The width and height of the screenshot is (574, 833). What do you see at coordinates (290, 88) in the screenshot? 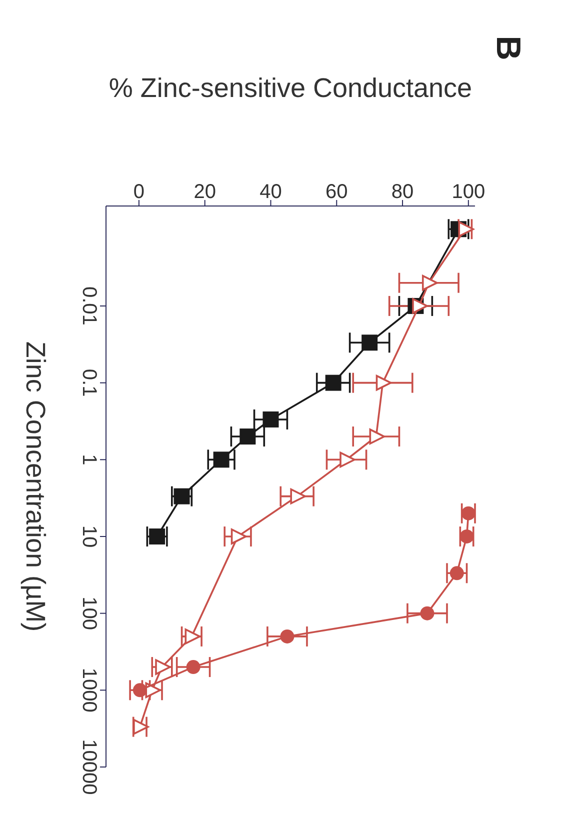
I see `x-axis-title: % Zinc-sensitive Conductance` at bounding box center [290, 88].